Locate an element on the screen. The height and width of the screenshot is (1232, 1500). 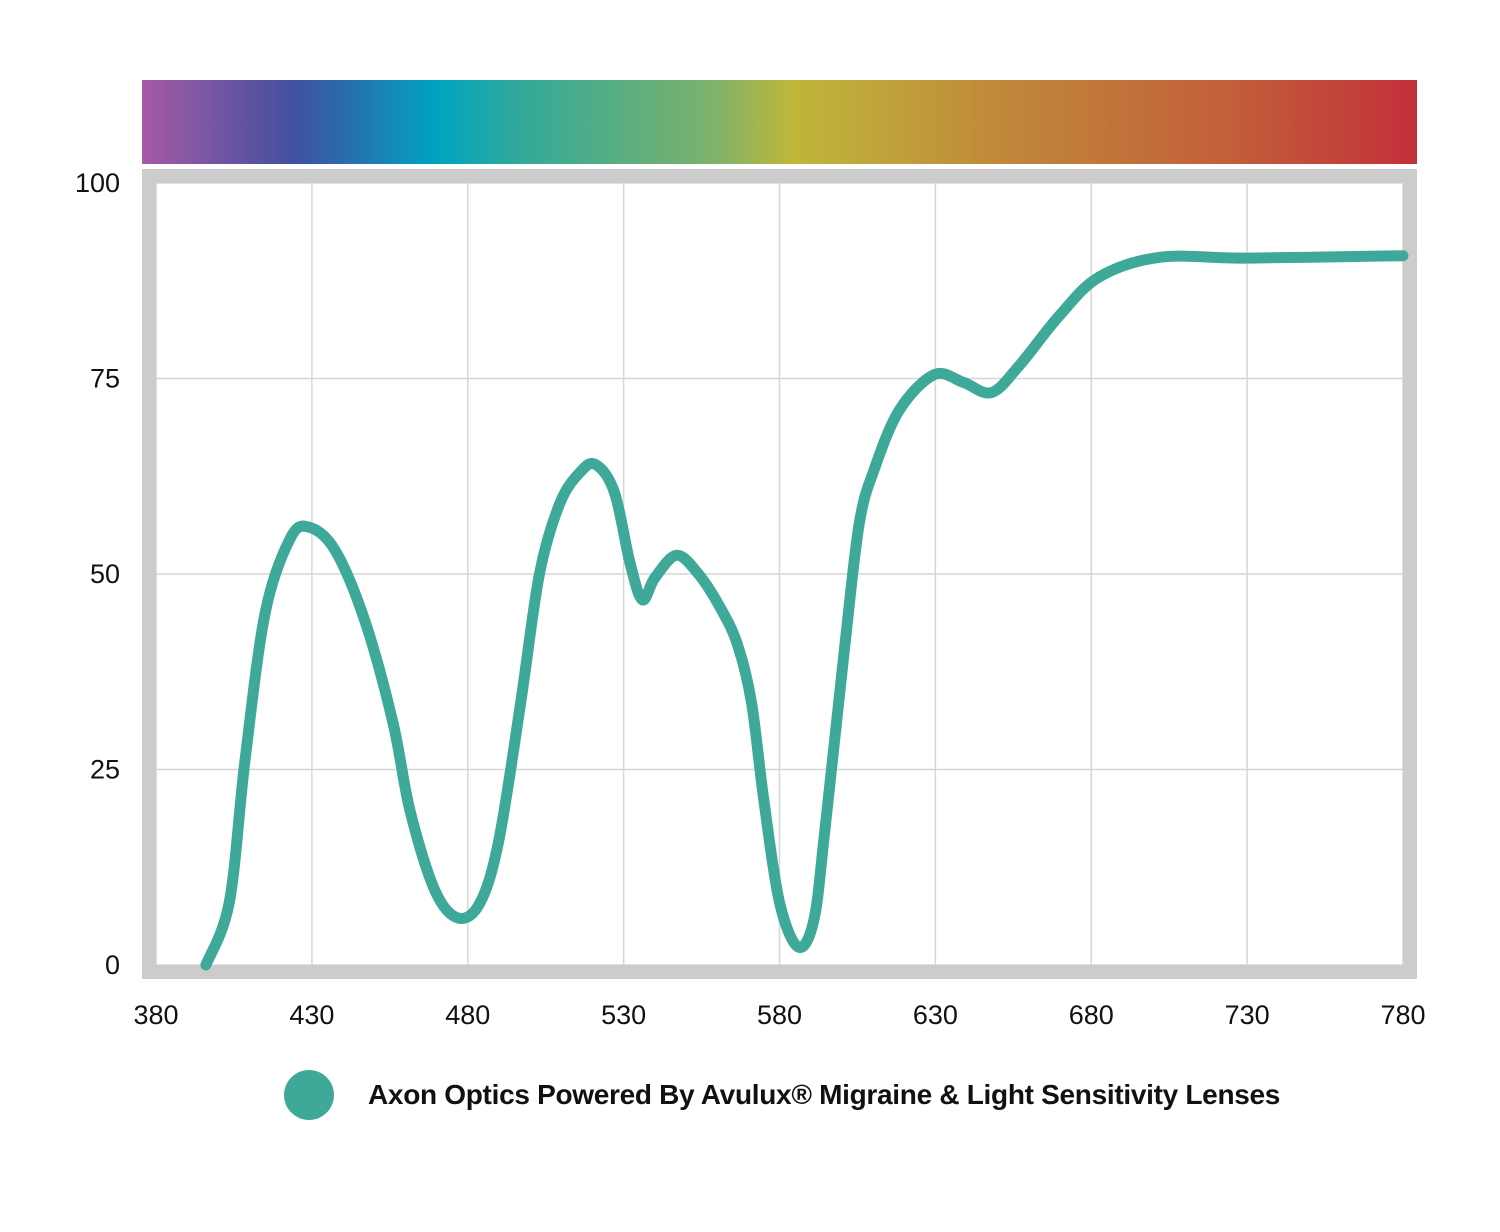
y-tick-label: 0 is located at coordinates (112, 965).